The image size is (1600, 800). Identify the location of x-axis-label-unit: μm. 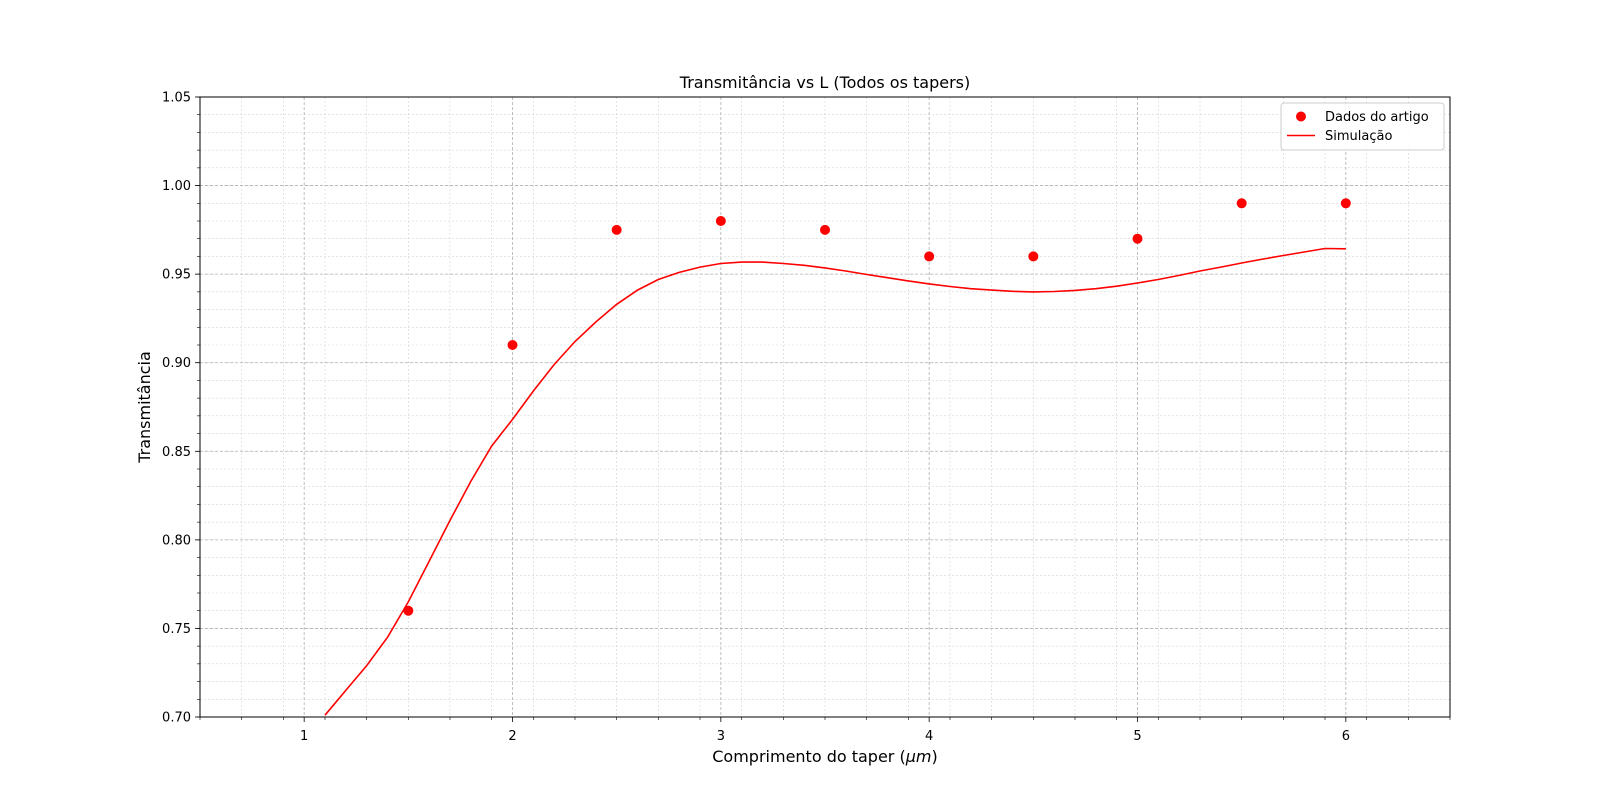
(918, 756).